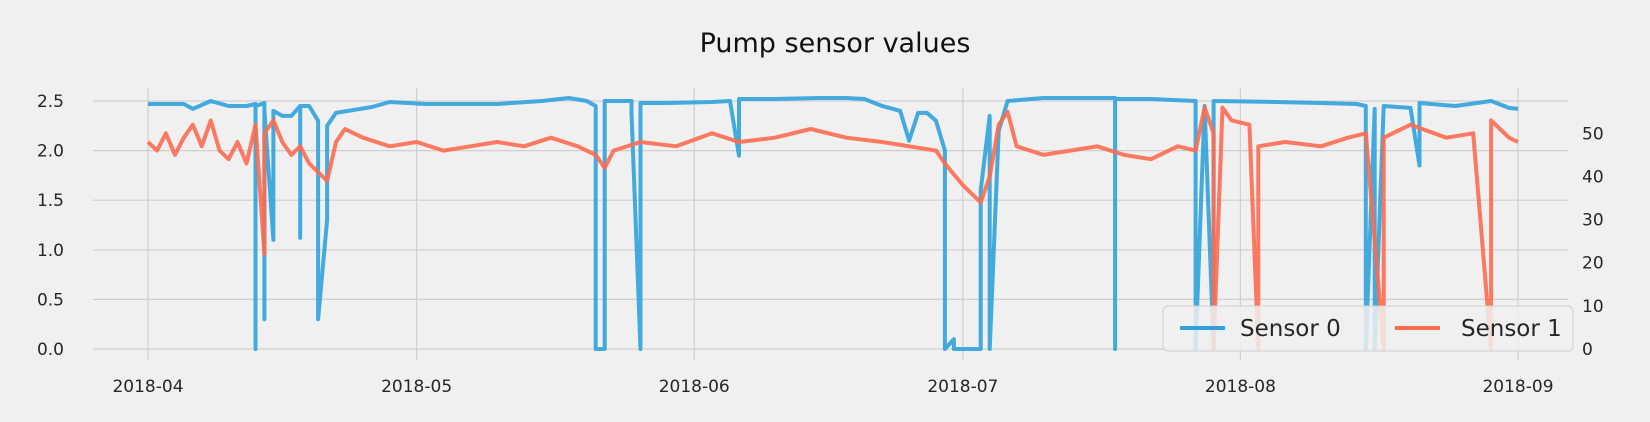 Image resolution: width=1650 pixels, height=422 pixels. Describe the element at coordinates (1593, 242) in the screenshot. I see `right-axis: 0 10 20 30 40 50` at that location.